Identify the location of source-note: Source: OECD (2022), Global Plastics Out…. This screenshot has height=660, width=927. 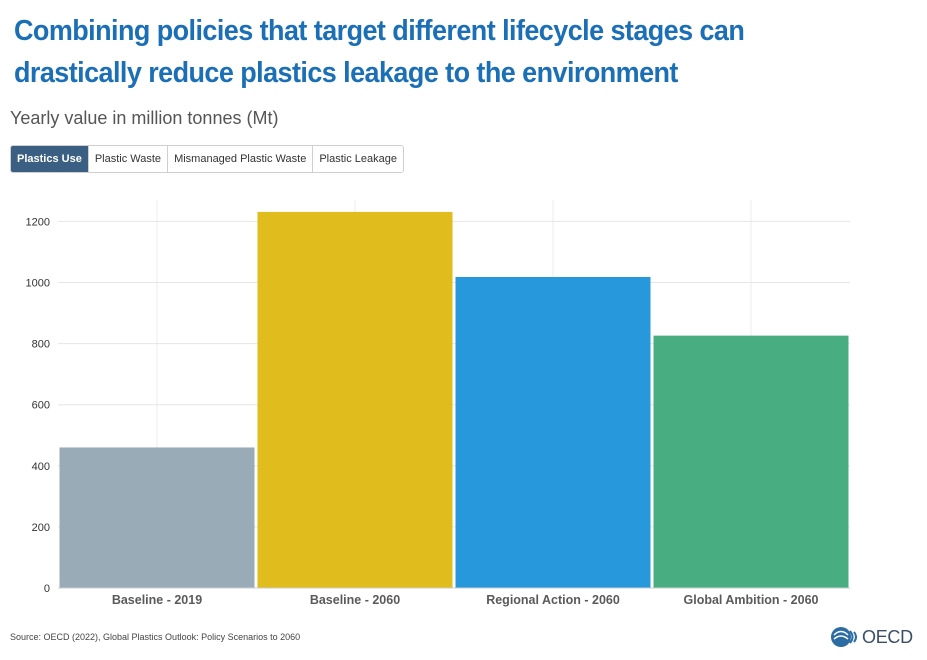
(155, 637).